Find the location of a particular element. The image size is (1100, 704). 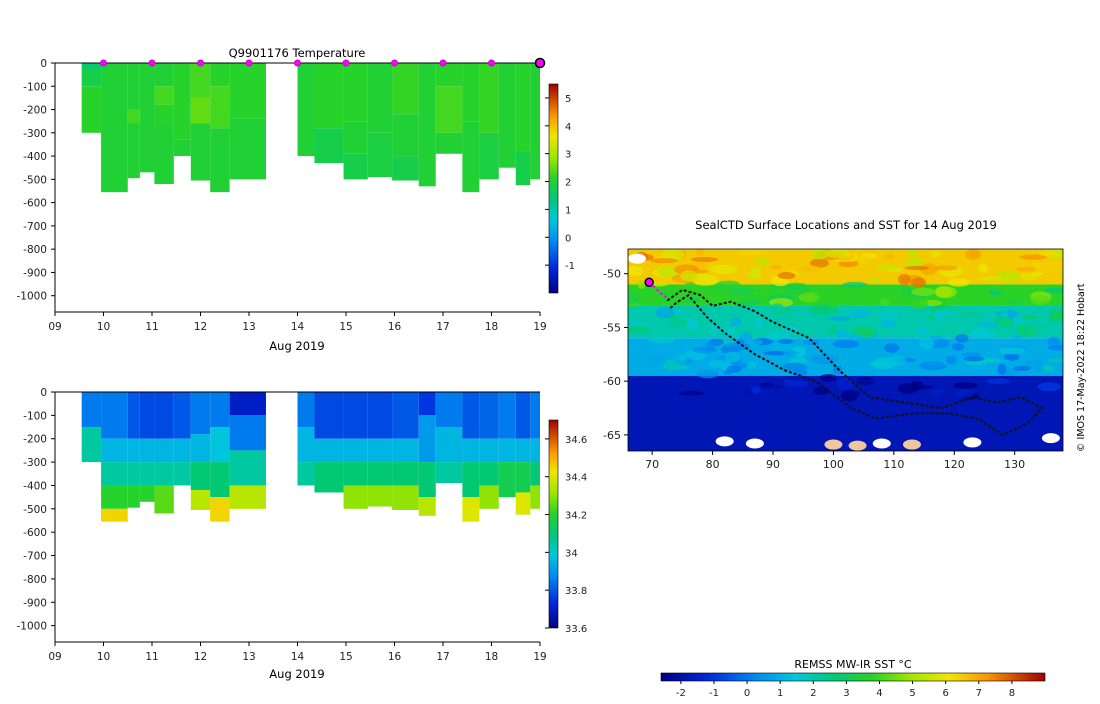

salinity-colorbar-tick-label: 33.8 is located at coordinates (576, 591).